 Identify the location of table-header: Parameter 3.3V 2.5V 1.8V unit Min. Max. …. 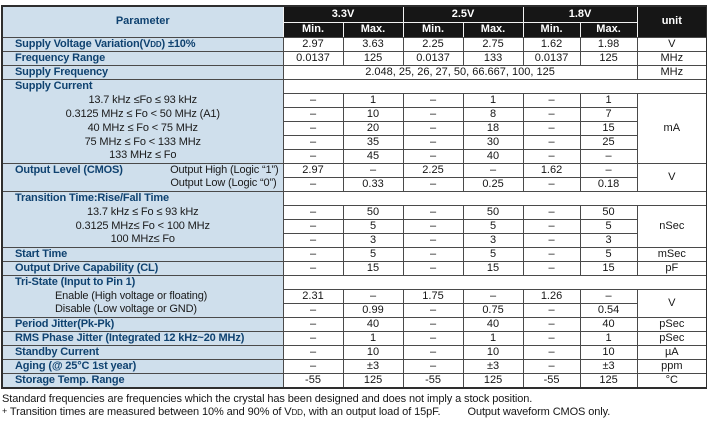
(354, 21).